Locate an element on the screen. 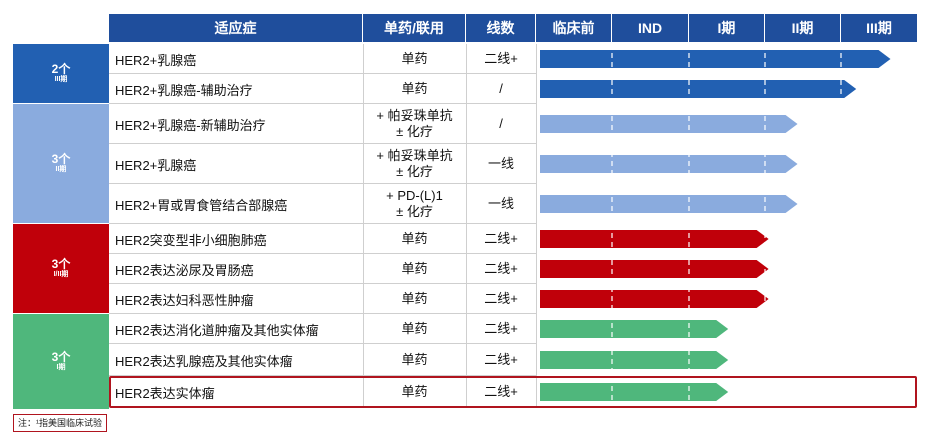 The image size is (932, 439). group-phase: I/II期 is located at coordinates (61, 274).